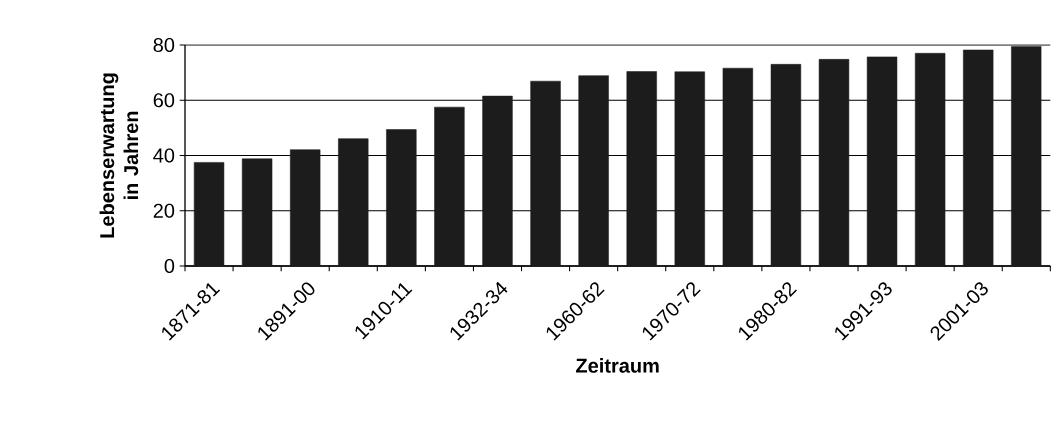 The width and height of the screenshot is (1051, 446). I want to click on y-tick-label: 40, so click(164, 155).